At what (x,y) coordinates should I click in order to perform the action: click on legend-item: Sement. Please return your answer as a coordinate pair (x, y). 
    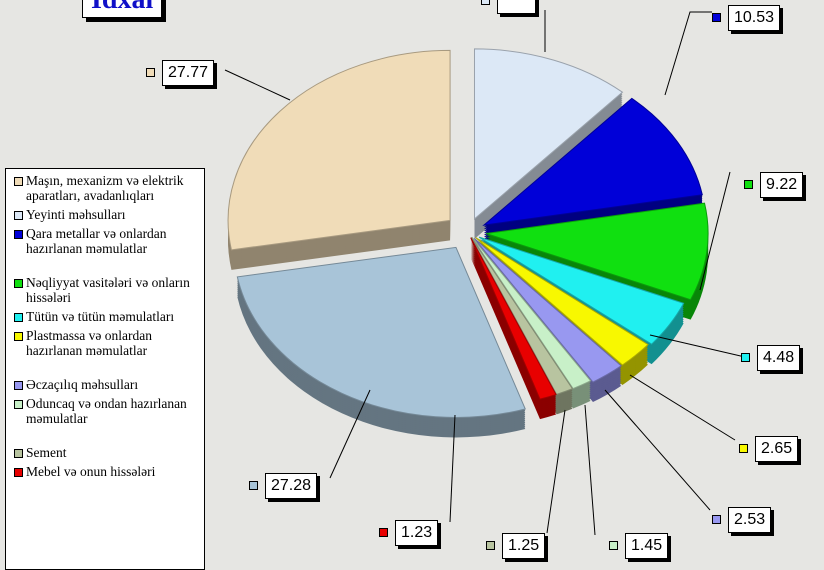
    Looking at the image, I should click on (105, 452).